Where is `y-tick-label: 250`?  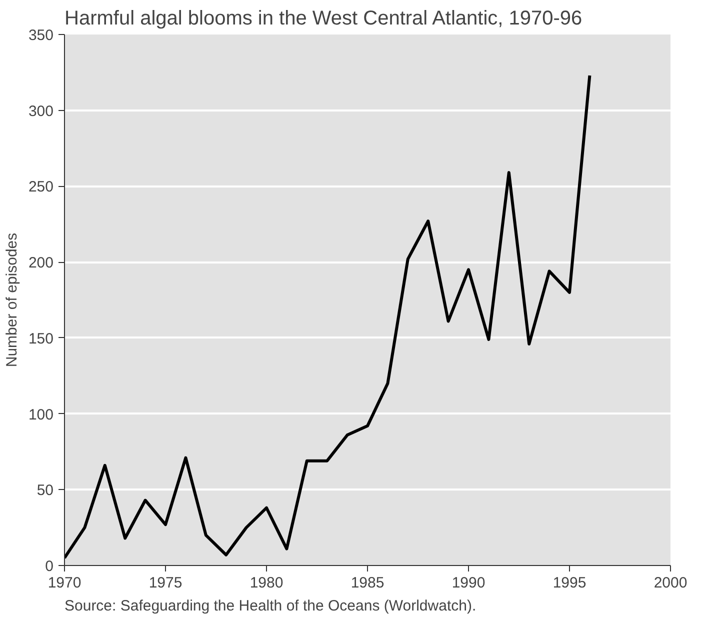 y-tick-label: 250 is located at coordinates (41, 187).